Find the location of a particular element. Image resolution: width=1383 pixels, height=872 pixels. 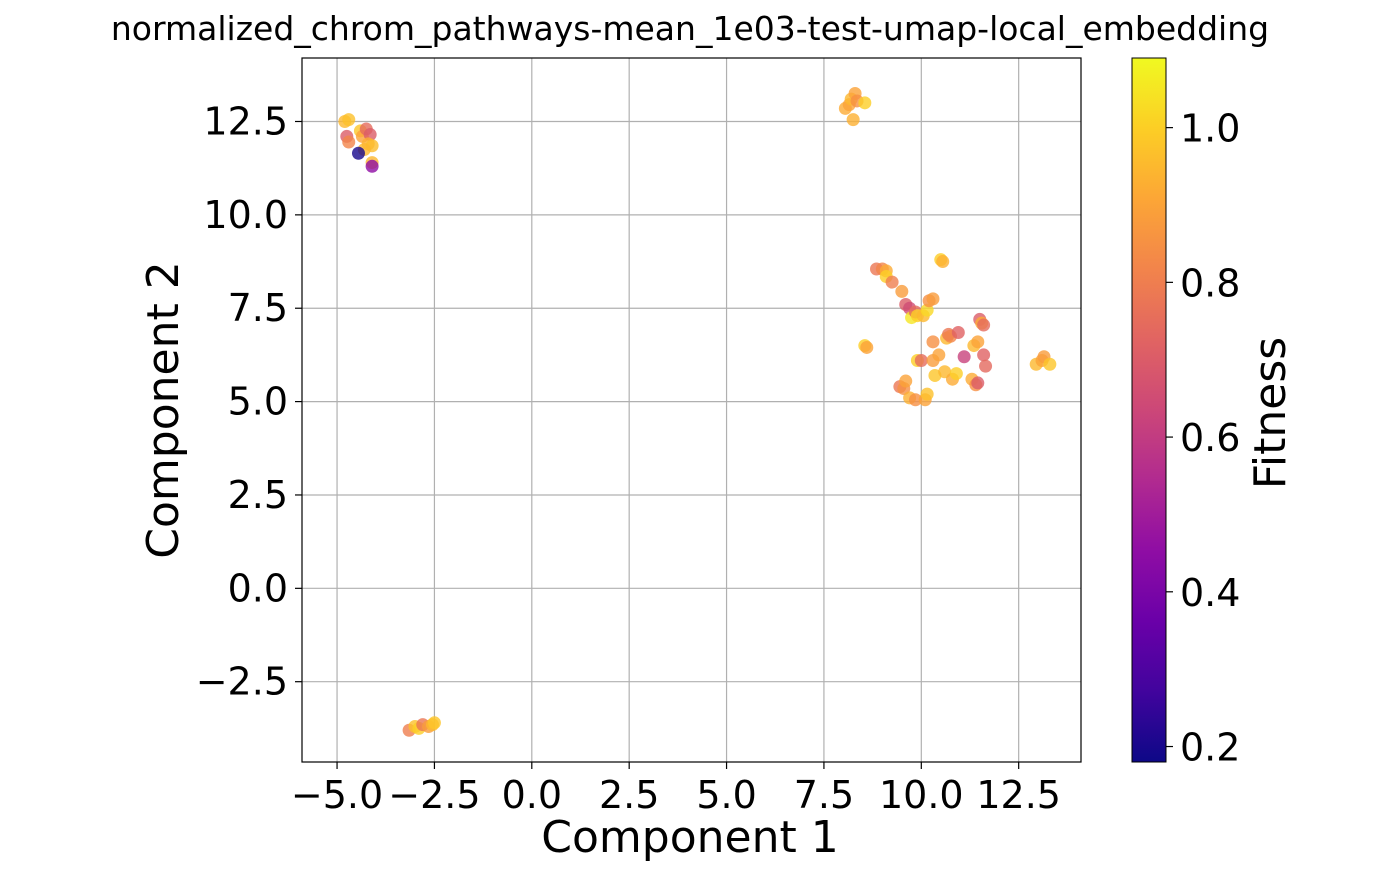

y-tick-label: 2.5 is located at coordinates (258, 495).